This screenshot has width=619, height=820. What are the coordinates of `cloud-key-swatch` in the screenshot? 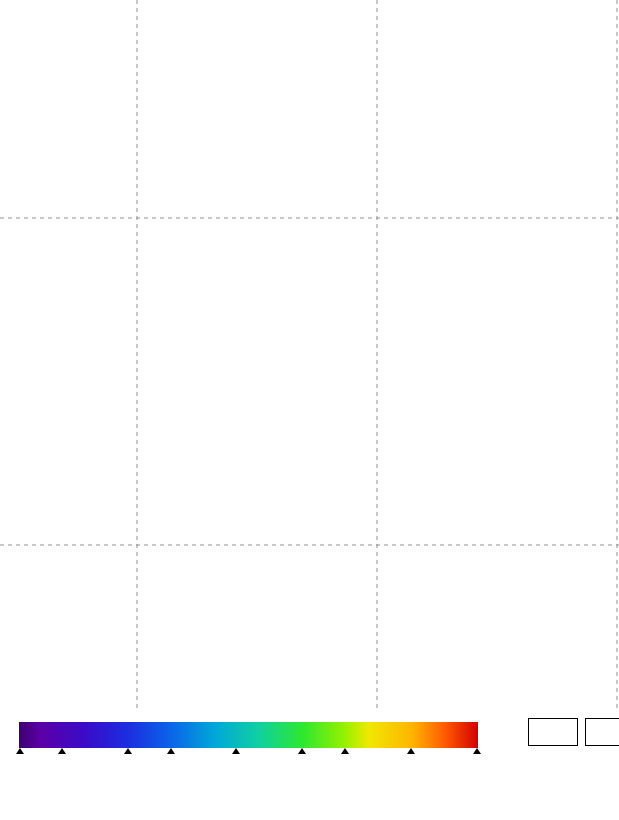 It's located at (602, 732).